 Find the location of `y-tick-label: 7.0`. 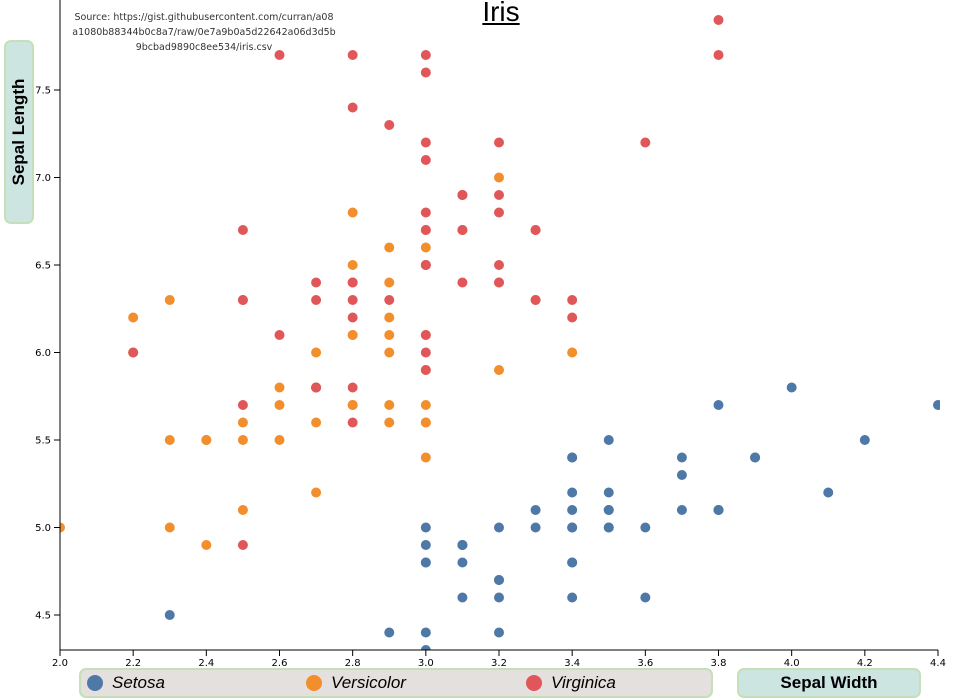

y-tick-label: 7.0 is located at coordinates (43, 178).